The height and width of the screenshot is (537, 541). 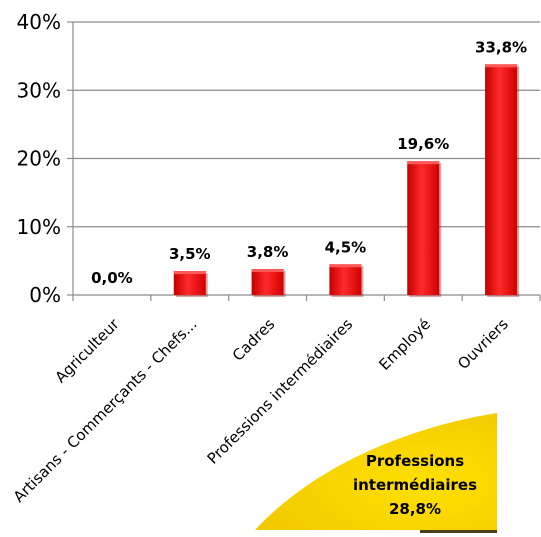 I want to click on category-label: Cadres, so click(x=254, y=340).